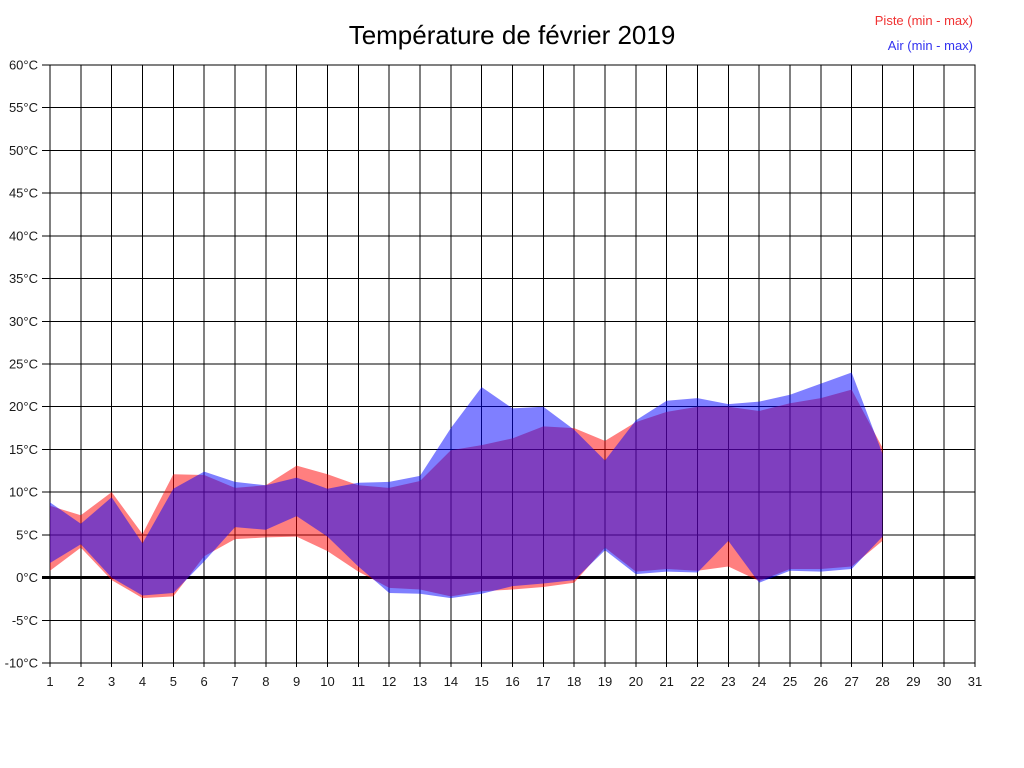 The width and height of the screenshot is (1024, 768). What do you see at coordinates (420, 681) in the screenshot?
I see `x-axis-tick-label: 13` at bounding box center [420, 681].